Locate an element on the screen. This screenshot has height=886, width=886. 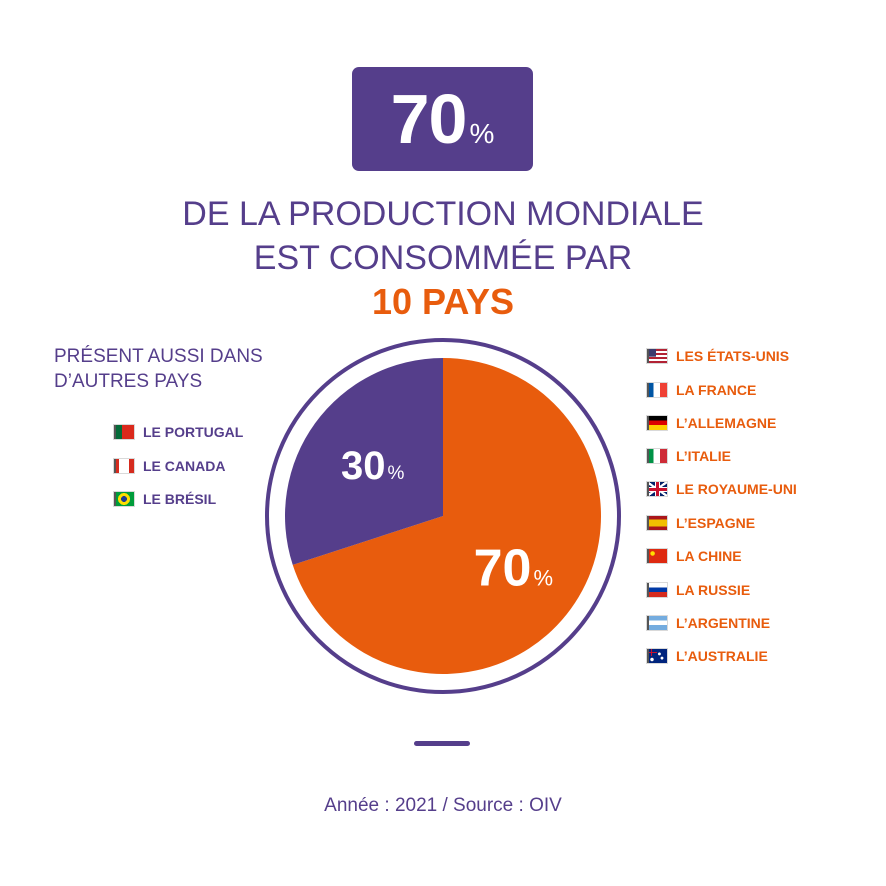
brazil-flag-icon is located at coordinates (124, 499).